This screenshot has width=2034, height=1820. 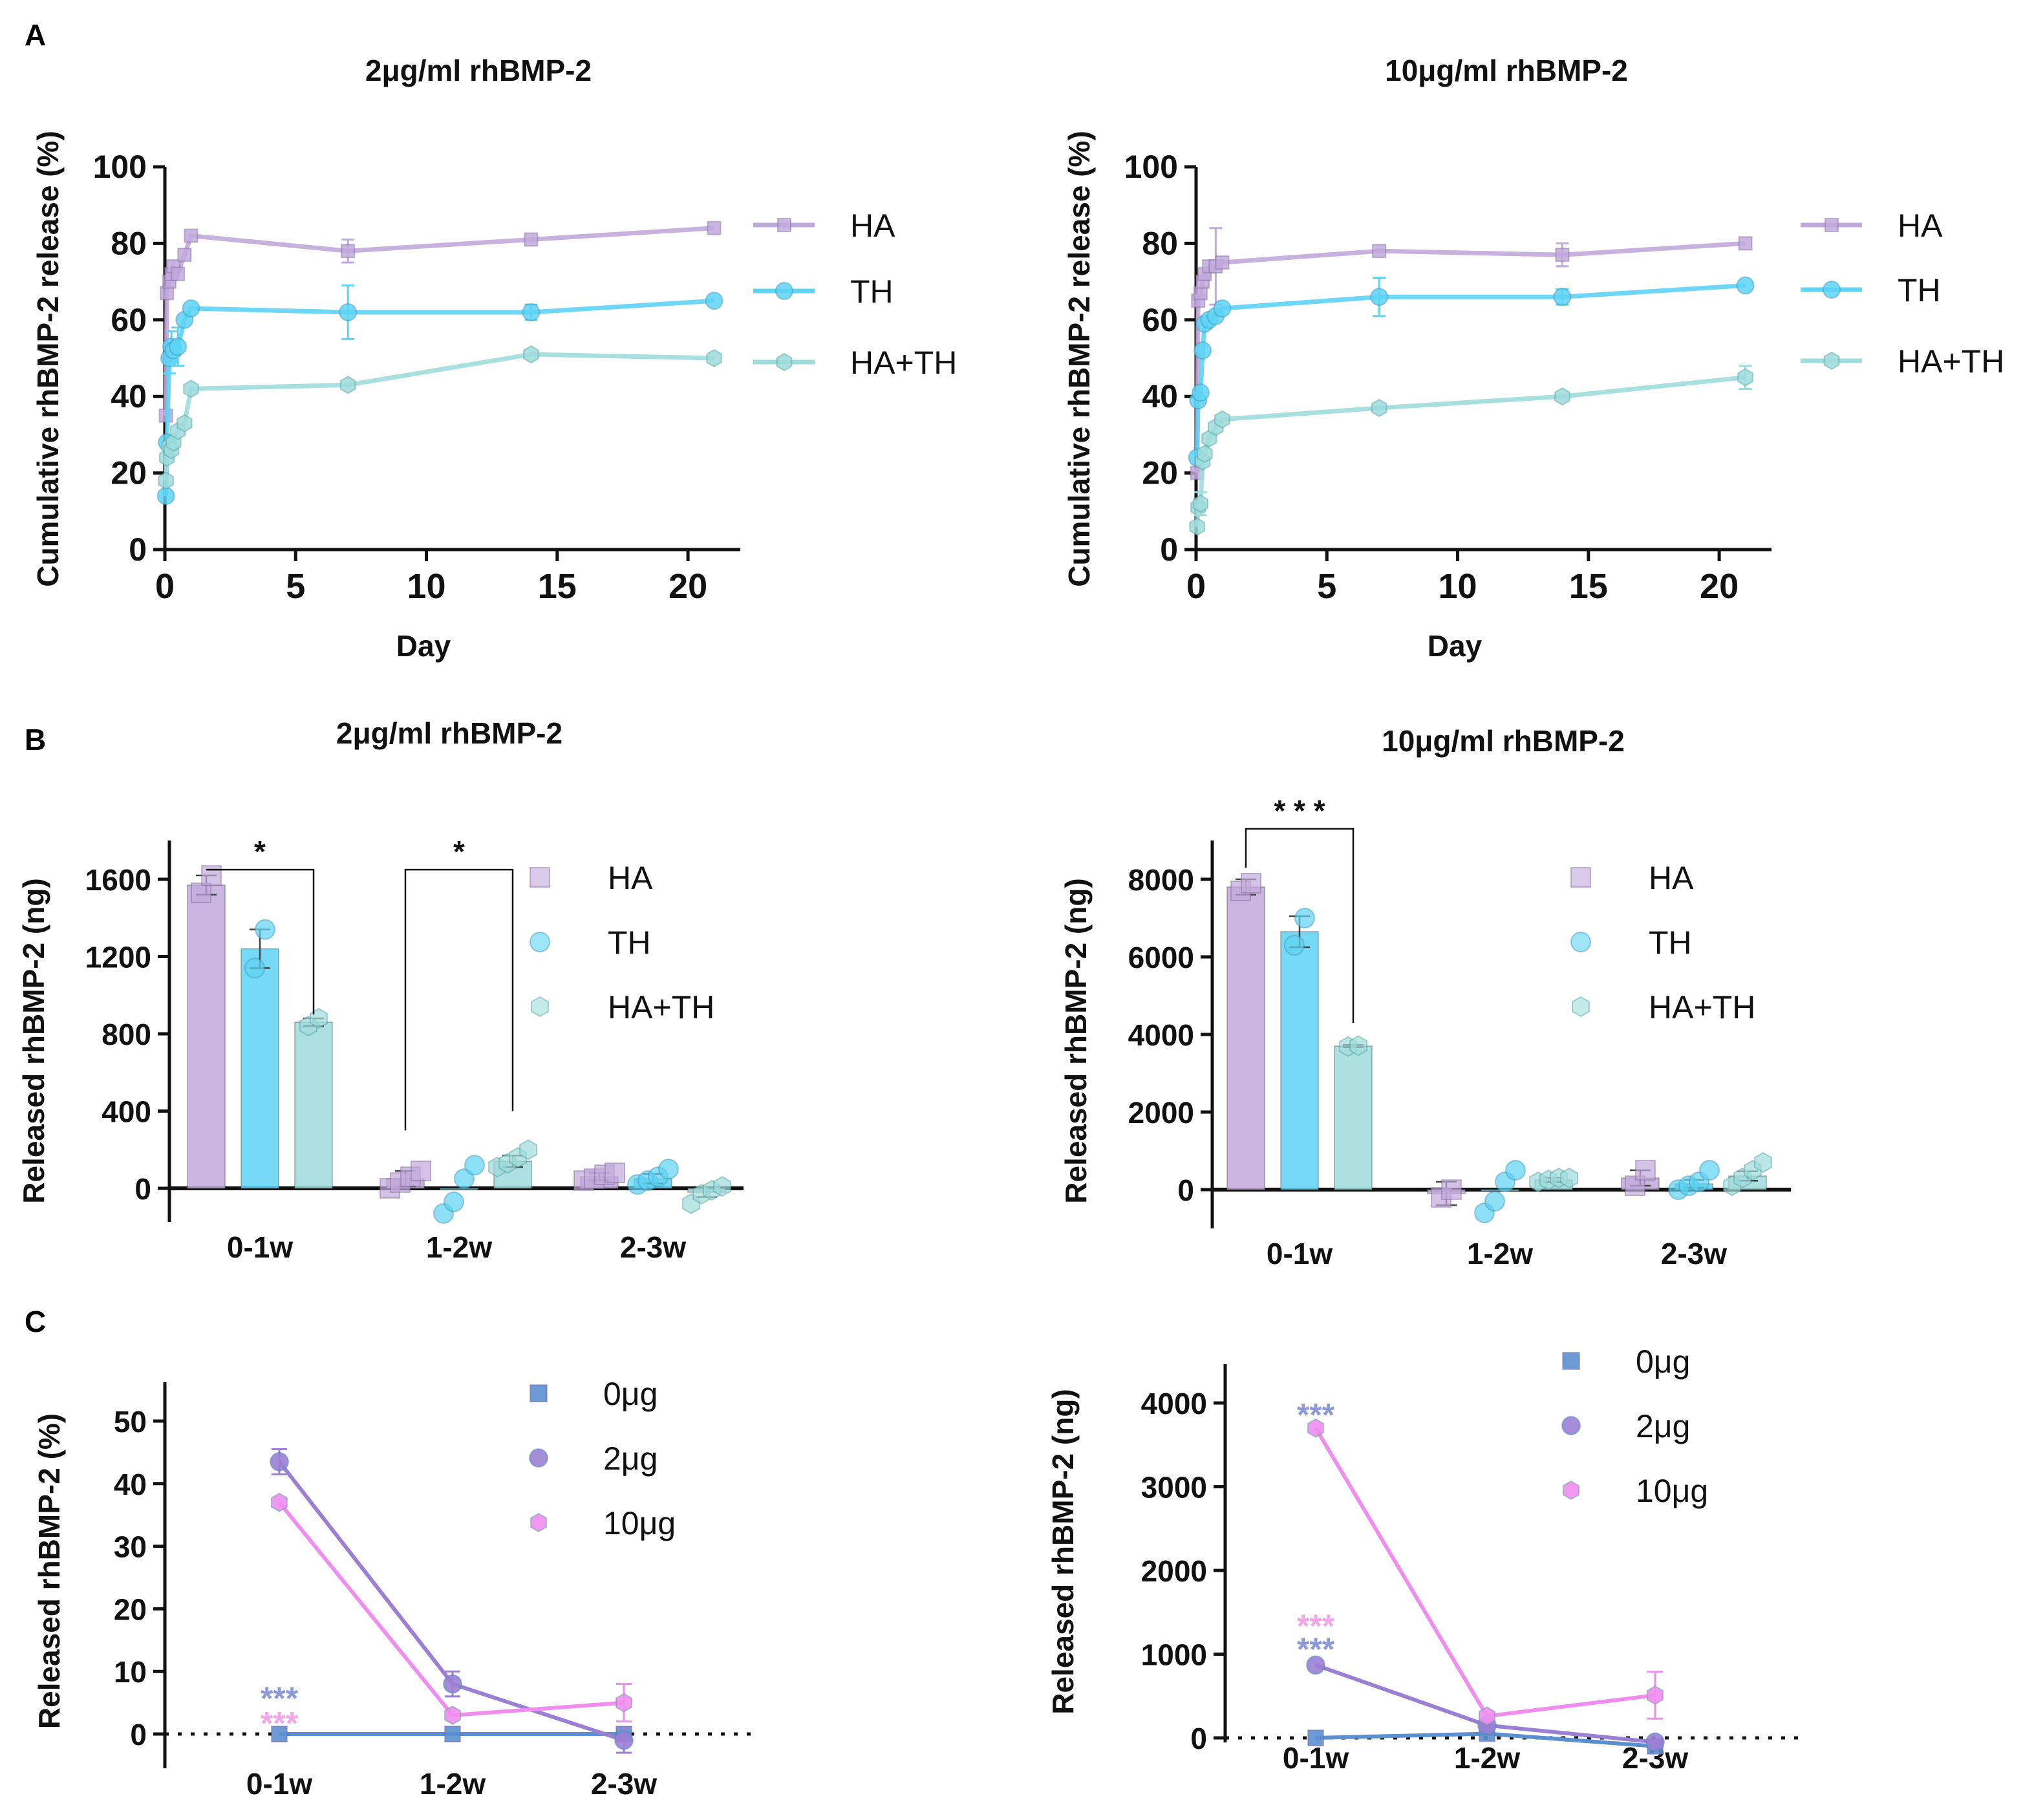 I want to click on y-tick-label: 400, so click(x=126, y=1112).